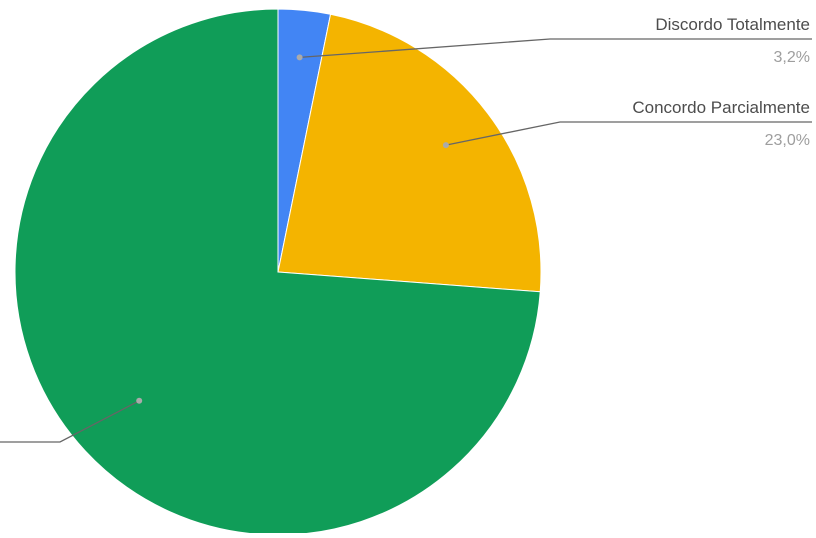 The image size is (816, 538). What do you see at coordinates (732, 24) in the screenshot?
I see `slice-label: Discordo Totalmente` at bounding box center [732, 24].